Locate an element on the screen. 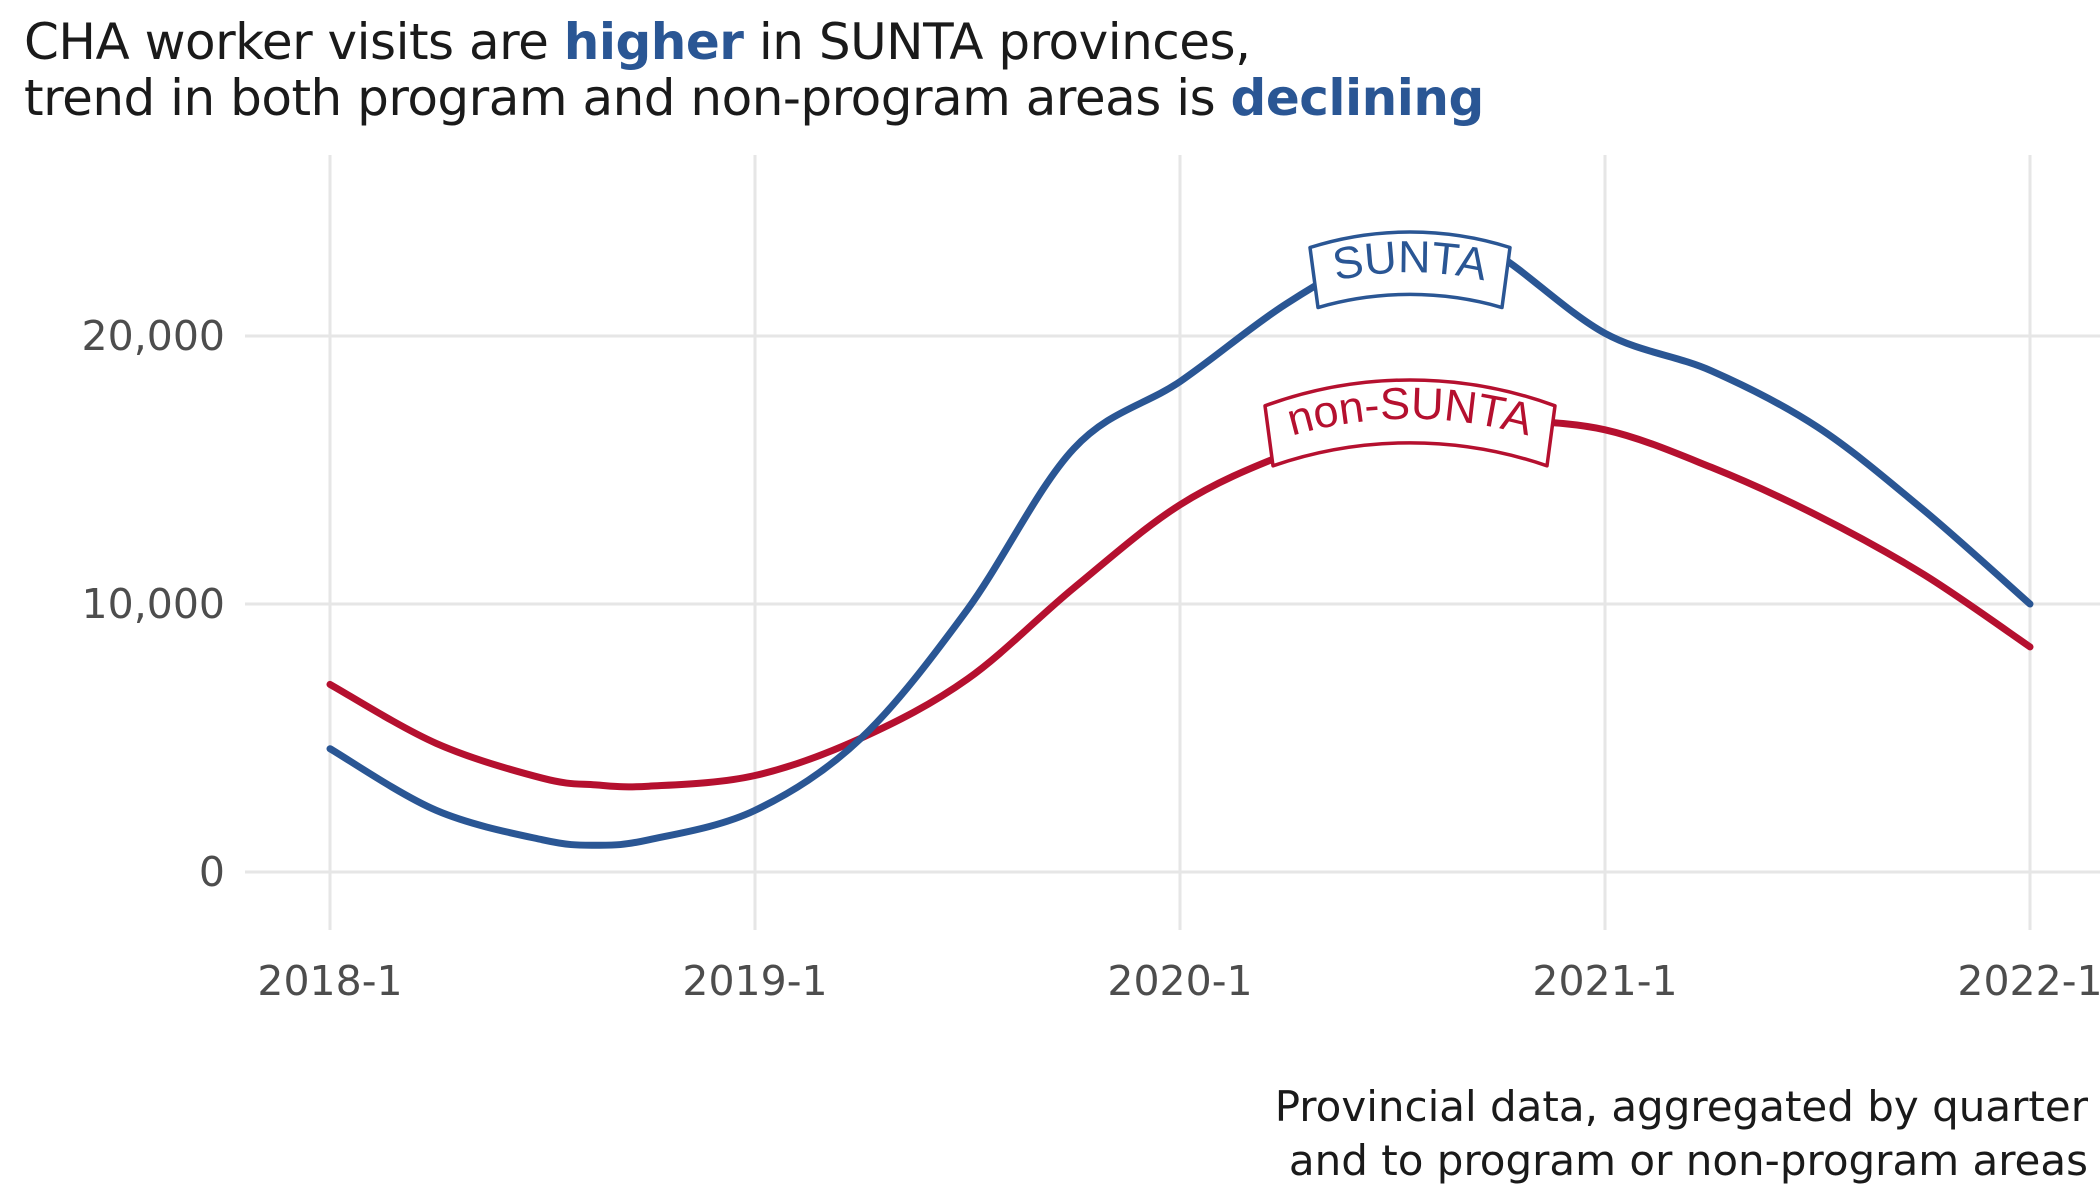 This screenshot has height=1200, width=2100. title-text: CHA worker visits are is located at coordinates (294, 42).